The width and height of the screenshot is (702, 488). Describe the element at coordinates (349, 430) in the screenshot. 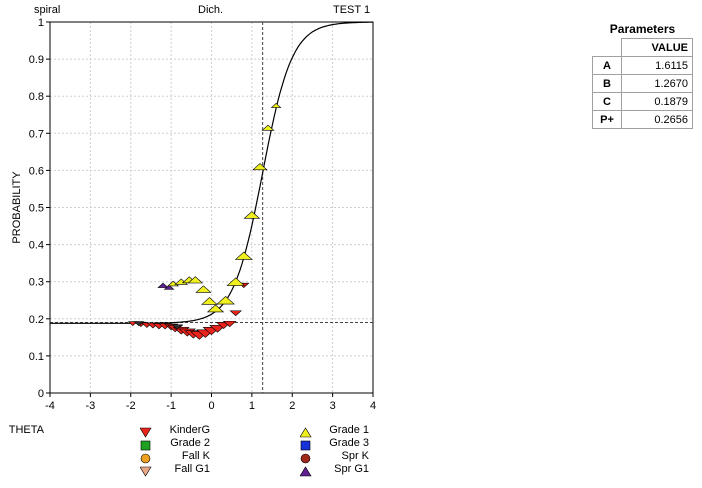

I see `legend-label: Grade 1` at that location.